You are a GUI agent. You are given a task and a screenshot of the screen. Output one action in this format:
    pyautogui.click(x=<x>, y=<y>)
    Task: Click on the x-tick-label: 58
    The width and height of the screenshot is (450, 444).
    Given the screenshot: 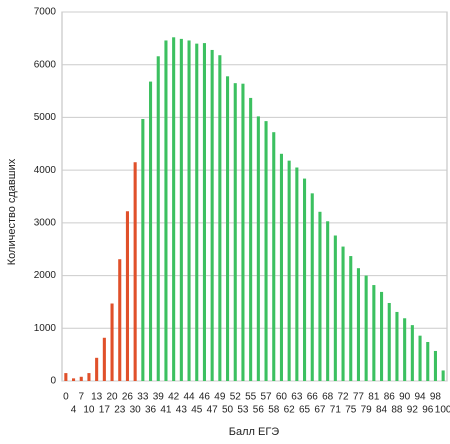 What is the action you would take?
    pyautogui.click(x=274, y=410)
    